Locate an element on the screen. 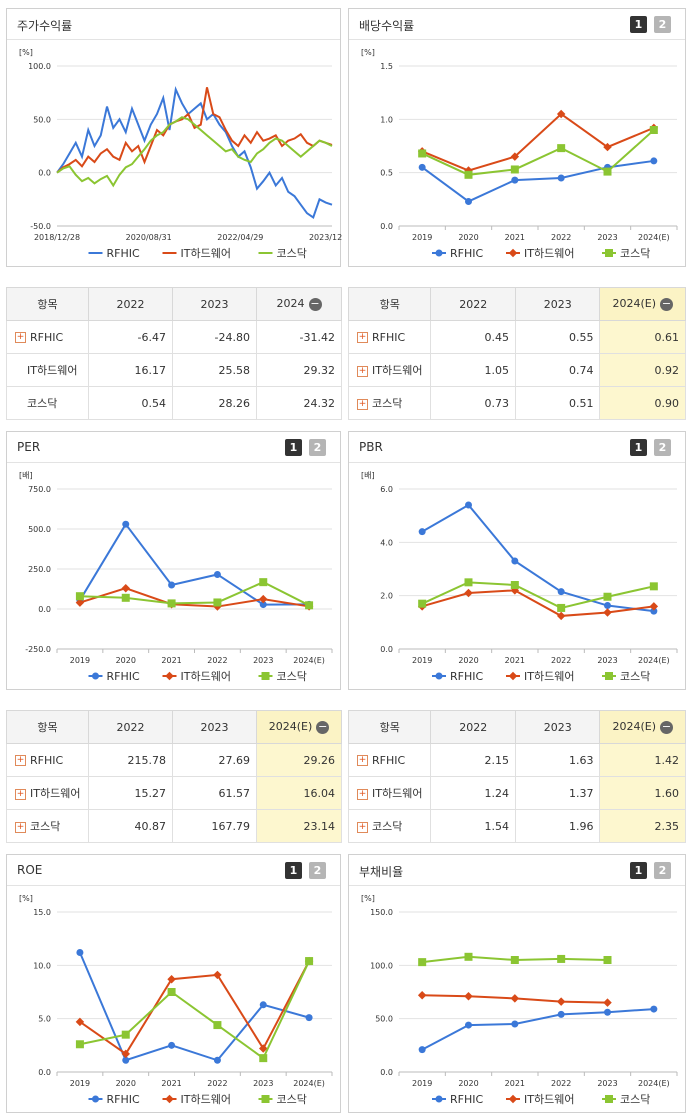  cell-value: -24.80 is located at coordinates (232, 337).